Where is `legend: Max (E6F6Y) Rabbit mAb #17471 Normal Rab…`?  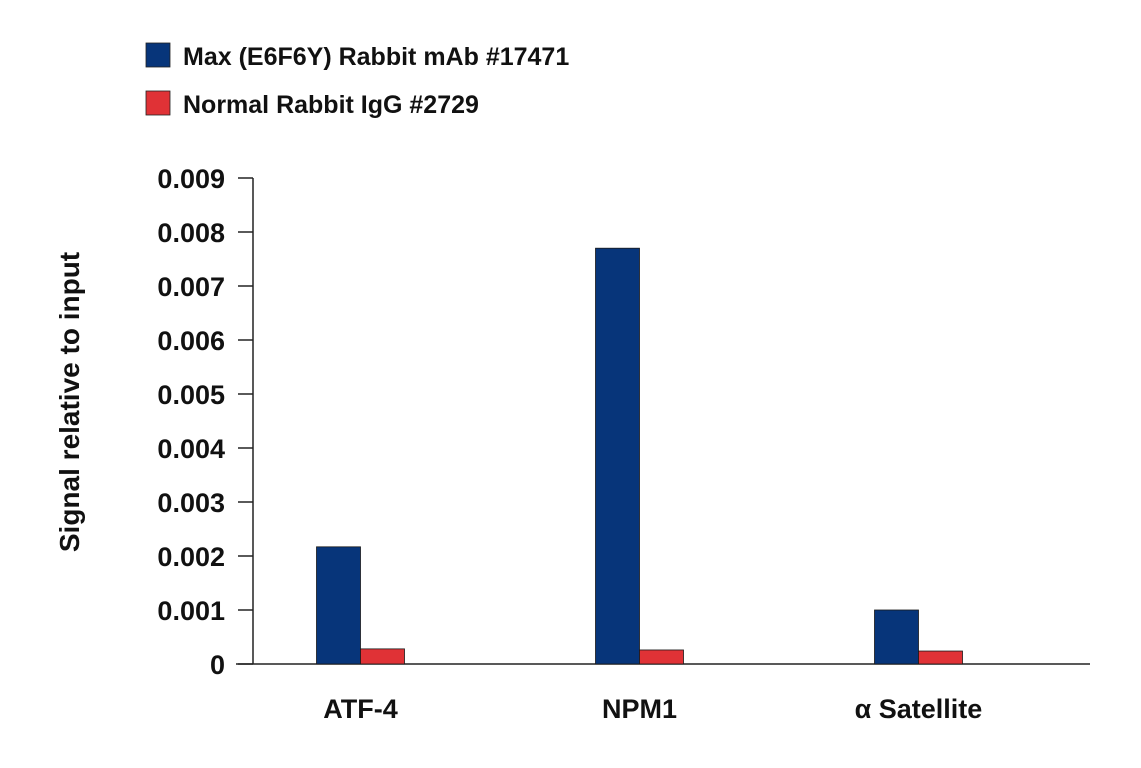 legend: Max (E6F6Y) Rabbit mAb #17471 Normal Rab… is located at coordinates (357, 80).